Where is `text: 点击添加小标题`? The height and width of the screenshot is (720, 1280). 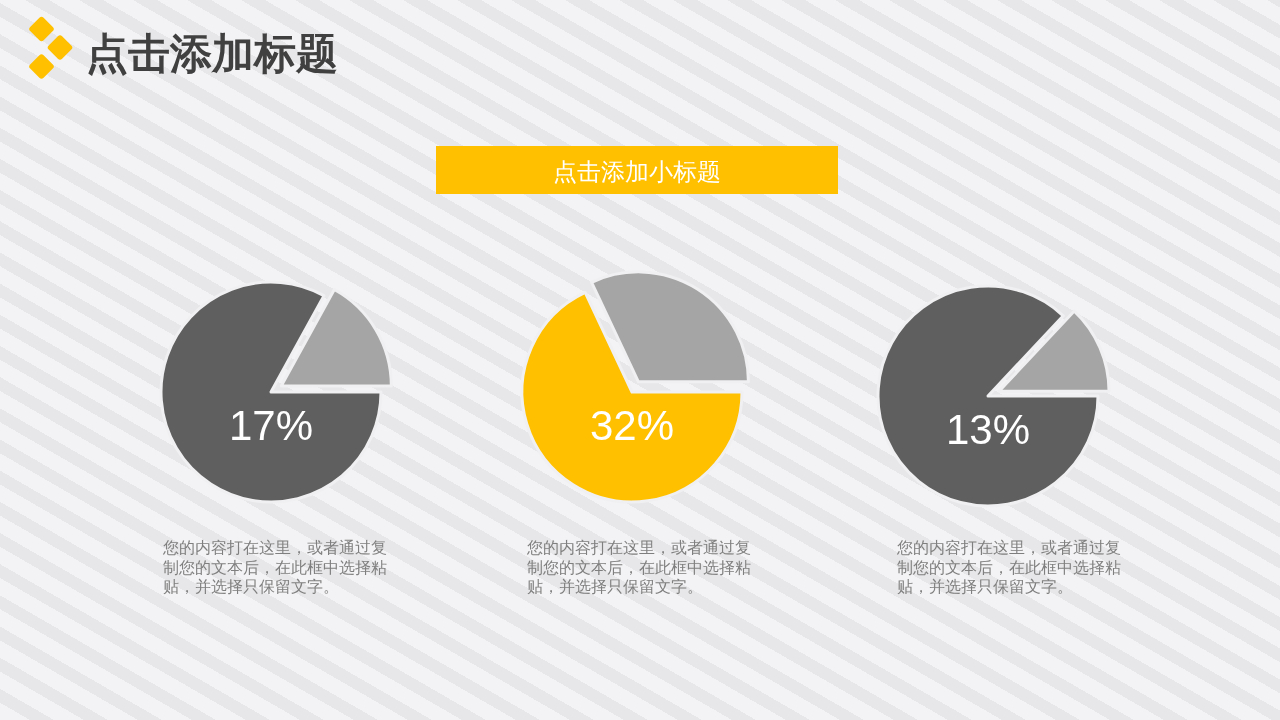
text: 点击添加小标题 is located at coordinates (637, 171).